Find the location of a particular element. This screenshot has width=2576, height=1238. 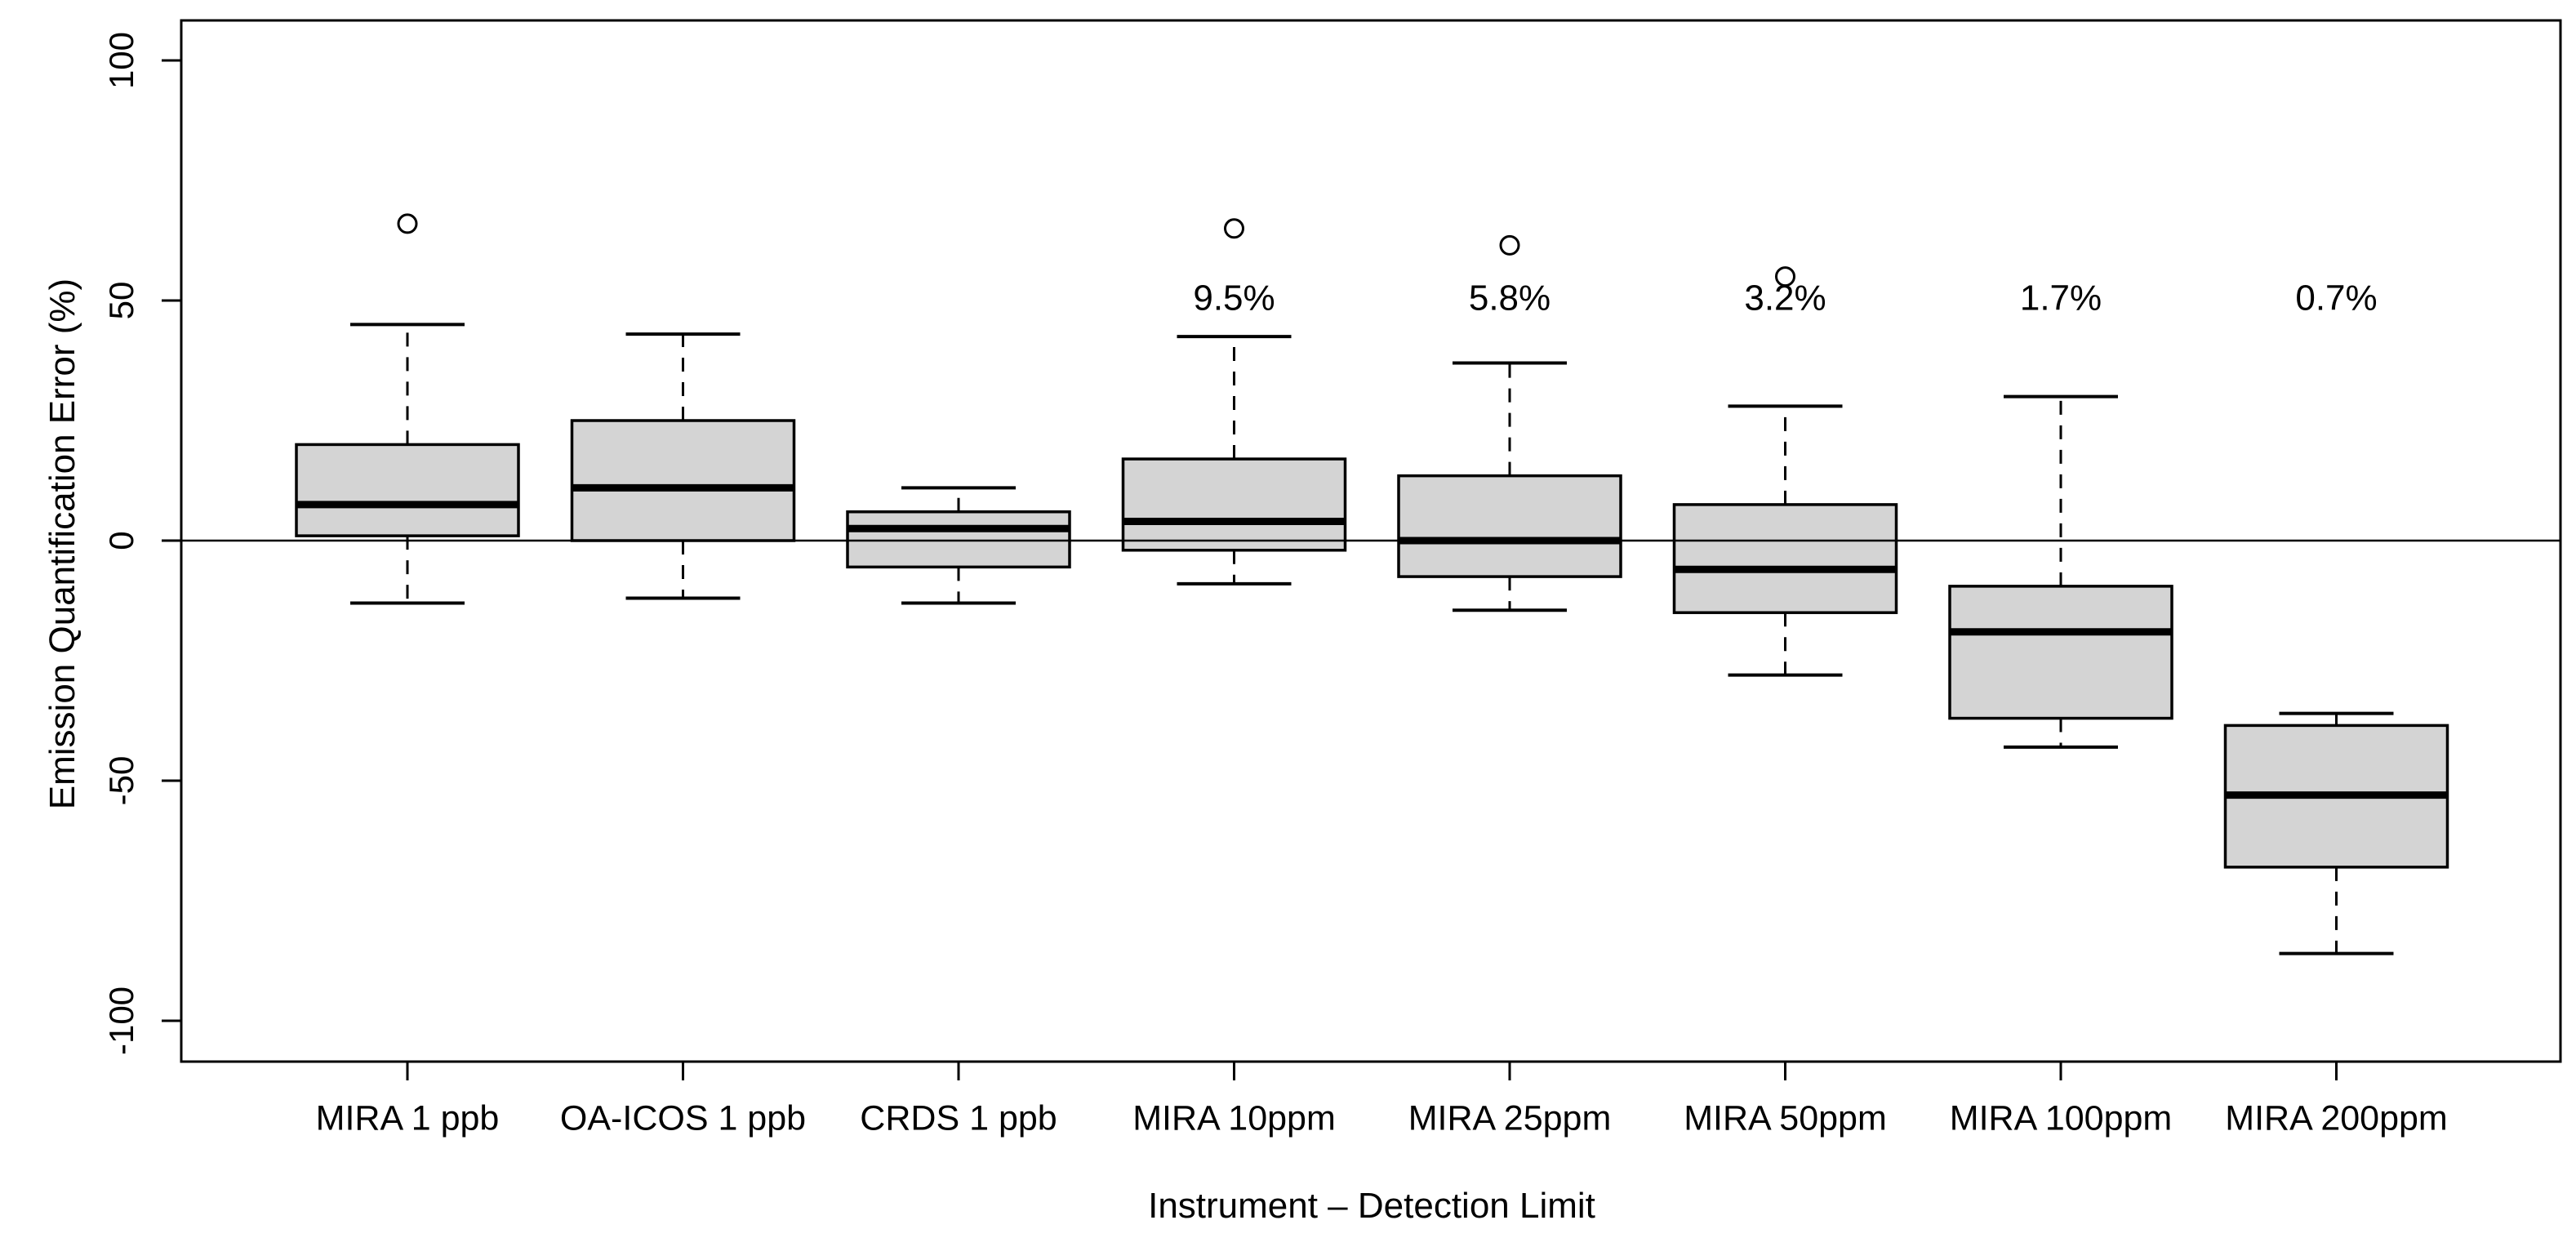

x-category-label: MIRA 200ppm is located at coordinates (2336, 1118).